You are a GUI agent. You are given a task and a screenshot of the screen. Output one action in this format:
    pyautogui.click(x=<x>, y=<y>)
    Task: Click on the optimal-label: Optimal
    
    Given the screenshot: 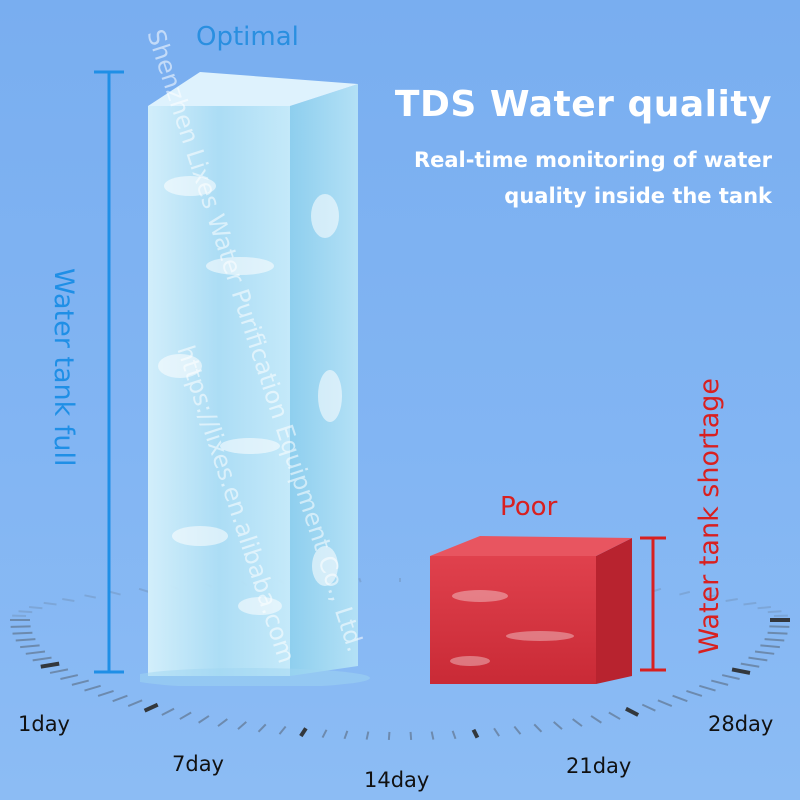 What is the action you would take?
    pyautogui.click(x=247, y=37)
    